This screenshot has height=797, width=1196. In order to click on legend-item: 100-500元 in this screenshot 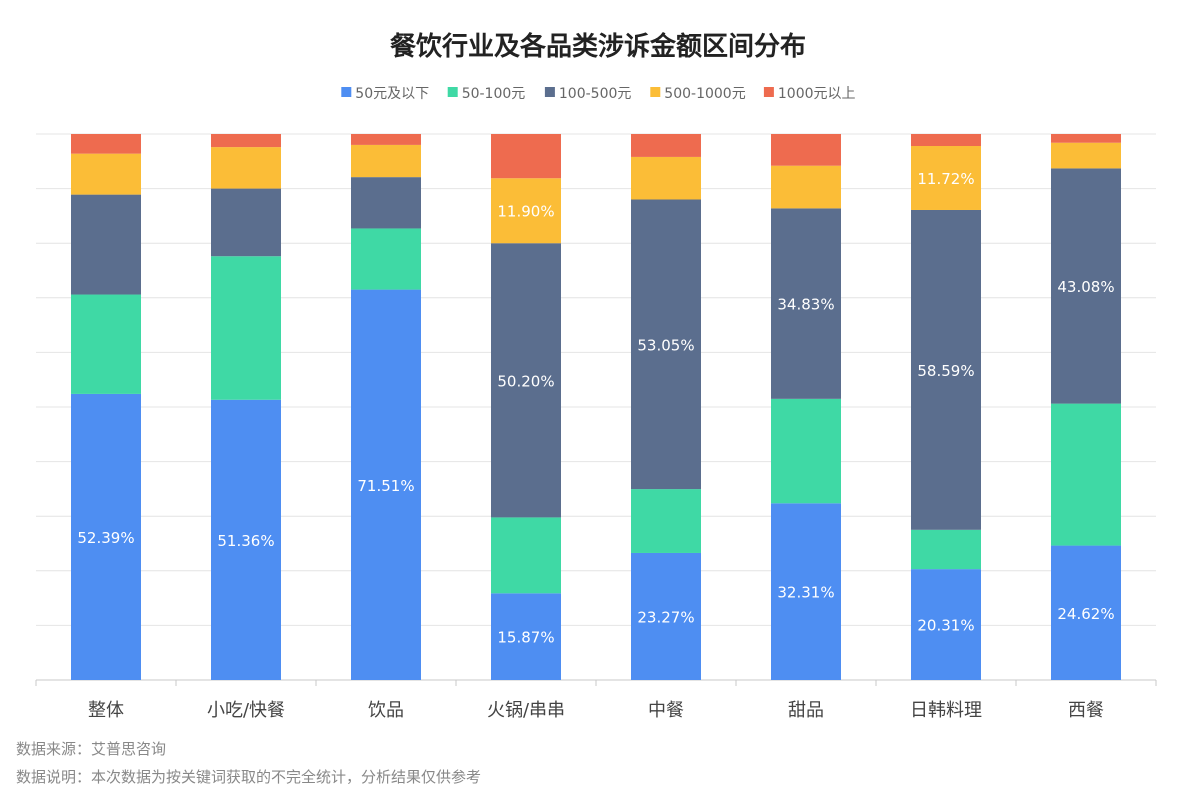, I will do `click(588, 94)`.